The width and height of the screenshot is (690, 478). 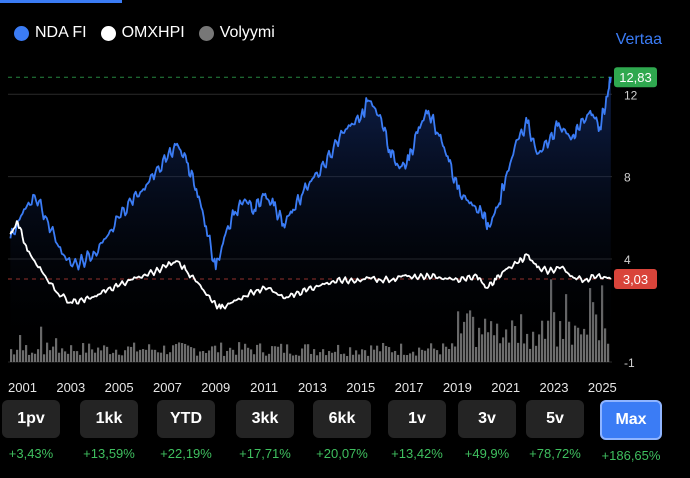 What do you see at coordinates (186, 419) in the screenshot?
I see `period-button-ytd: YTD` at bounding box center [186, 419].